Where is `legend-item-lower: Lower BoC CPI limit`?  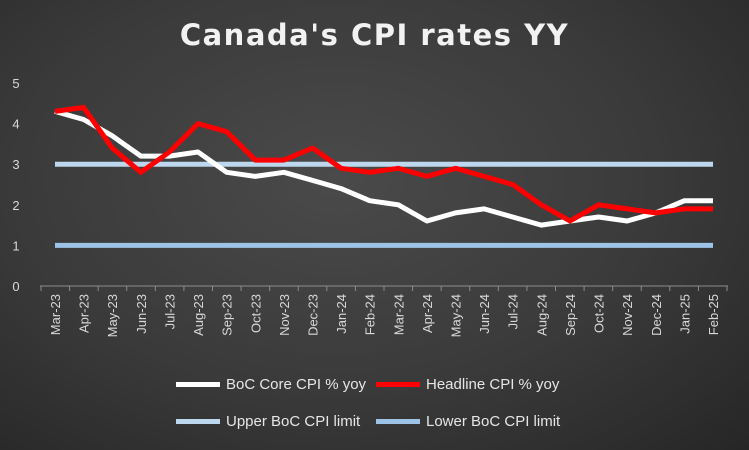
legend-item-lower: Lower BoC CPI limit is located at coordinates (468, 421).